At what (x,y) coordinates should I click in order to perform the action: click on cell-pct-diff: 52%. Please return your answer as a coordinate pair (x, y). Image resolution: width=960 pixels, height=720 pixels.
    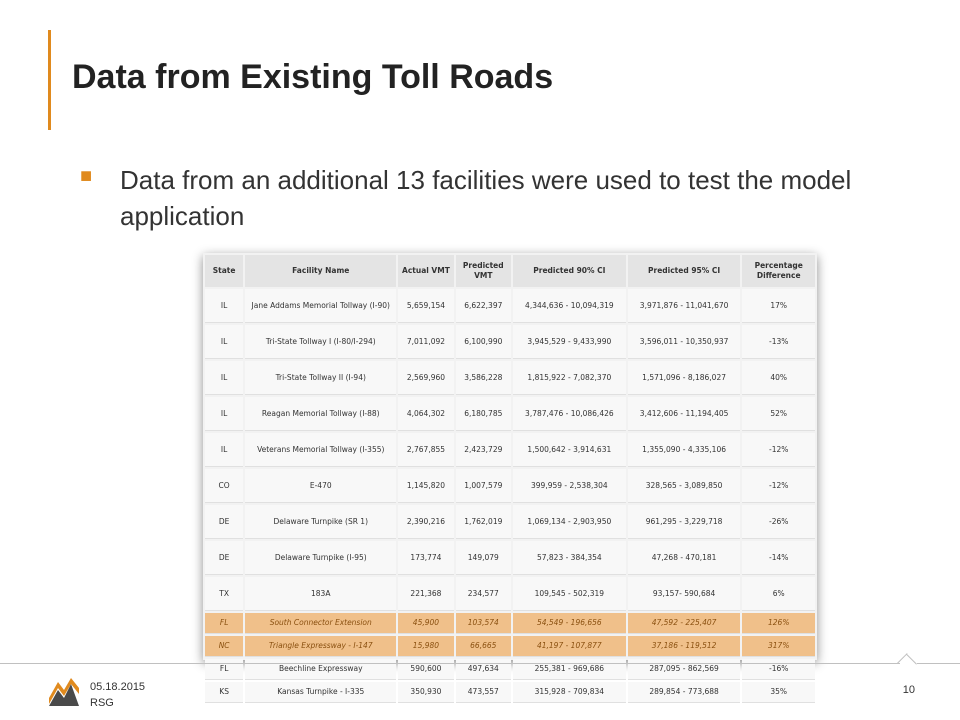
    Looking at the image, I should click on (778, 414).